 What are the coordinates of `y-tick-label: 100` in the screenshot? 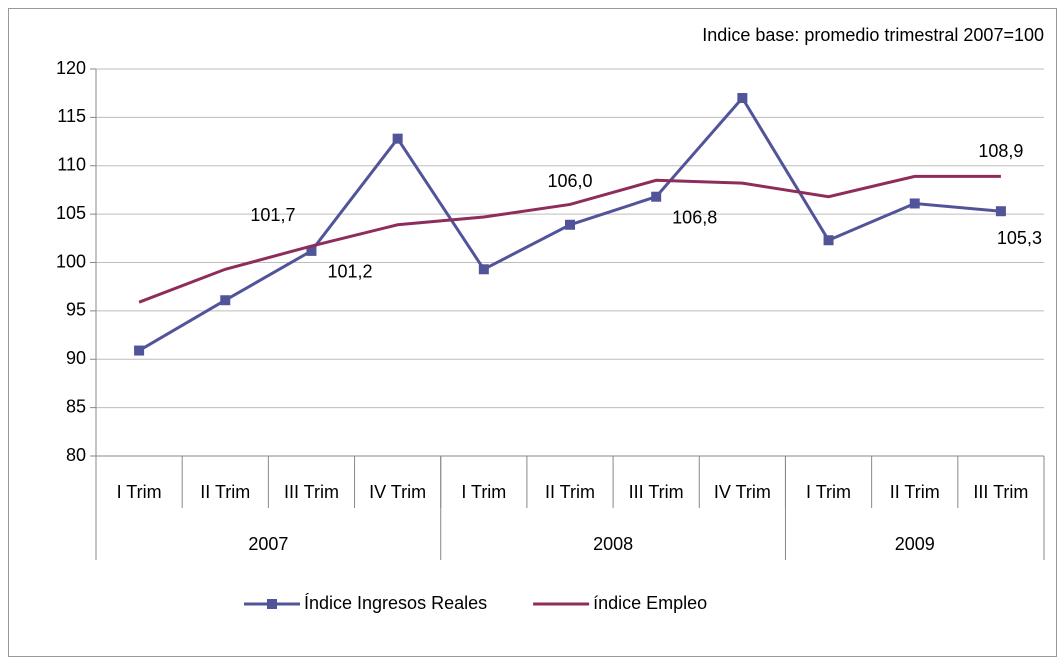 It's located at (71, 261).